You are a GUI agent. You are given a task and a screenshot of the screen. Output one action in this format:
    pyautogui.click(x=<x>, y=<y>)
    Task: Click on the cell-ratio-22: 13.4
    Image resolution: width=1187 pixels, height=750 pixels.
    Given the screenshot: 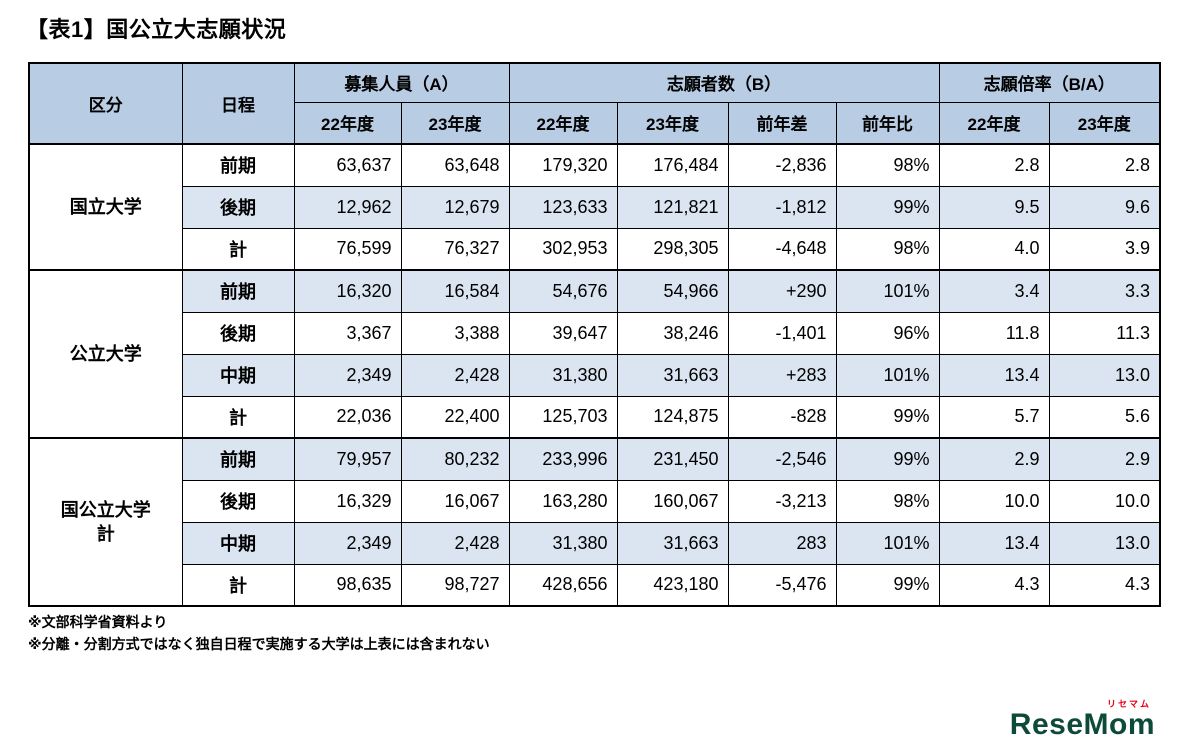 What is the action you would take?
    pyautogui.click(x=994, y=543)
    